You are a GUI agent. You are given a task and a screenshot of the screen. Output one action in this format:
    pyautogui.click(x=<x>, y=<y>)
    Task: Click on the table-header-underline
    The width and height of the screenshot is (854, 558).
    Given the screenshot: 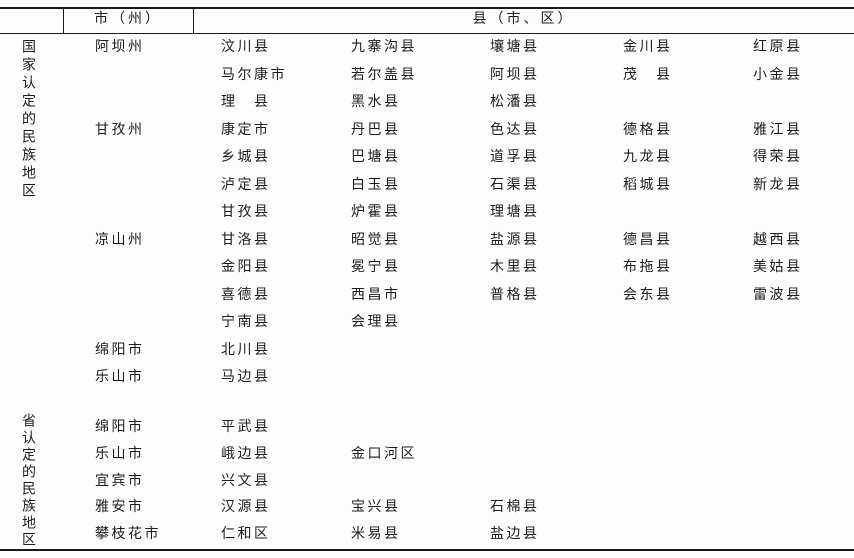 What is the action you would take?
    pyautogui.click(x=427, y=33)
    